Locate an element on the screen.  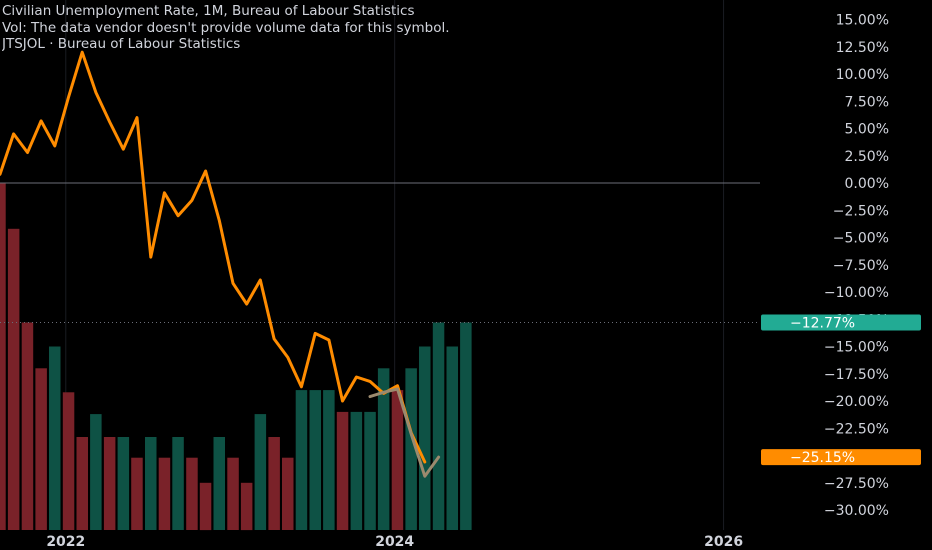
y-tick-label: −30.00% is located at coordinates (856, 511).